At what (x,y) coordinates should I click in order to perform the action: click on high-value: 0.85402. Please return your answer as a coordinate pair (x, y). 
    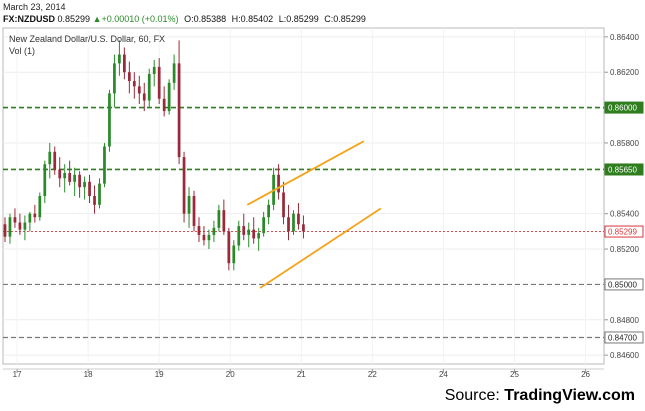
    Looking at the image, I should click on (257, 19).